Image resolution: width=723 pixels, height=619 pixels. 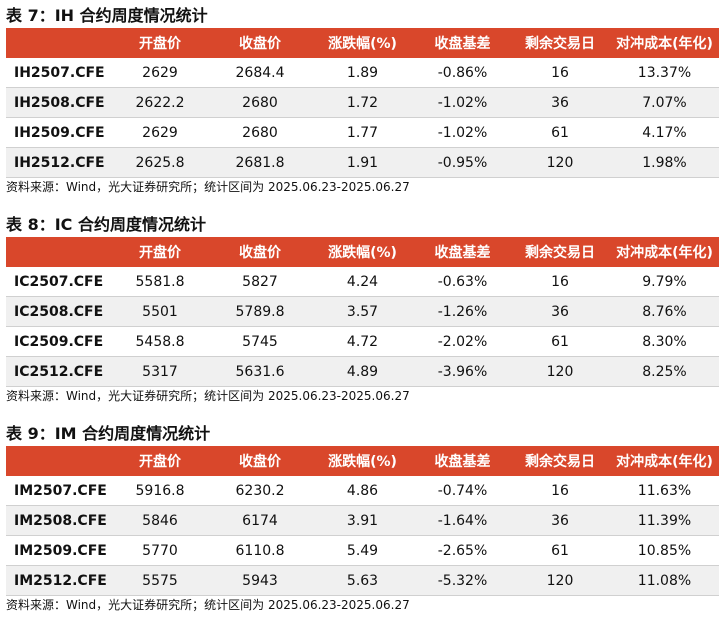 I want to click on table-cell: 5317, so click(x=160, y=371).